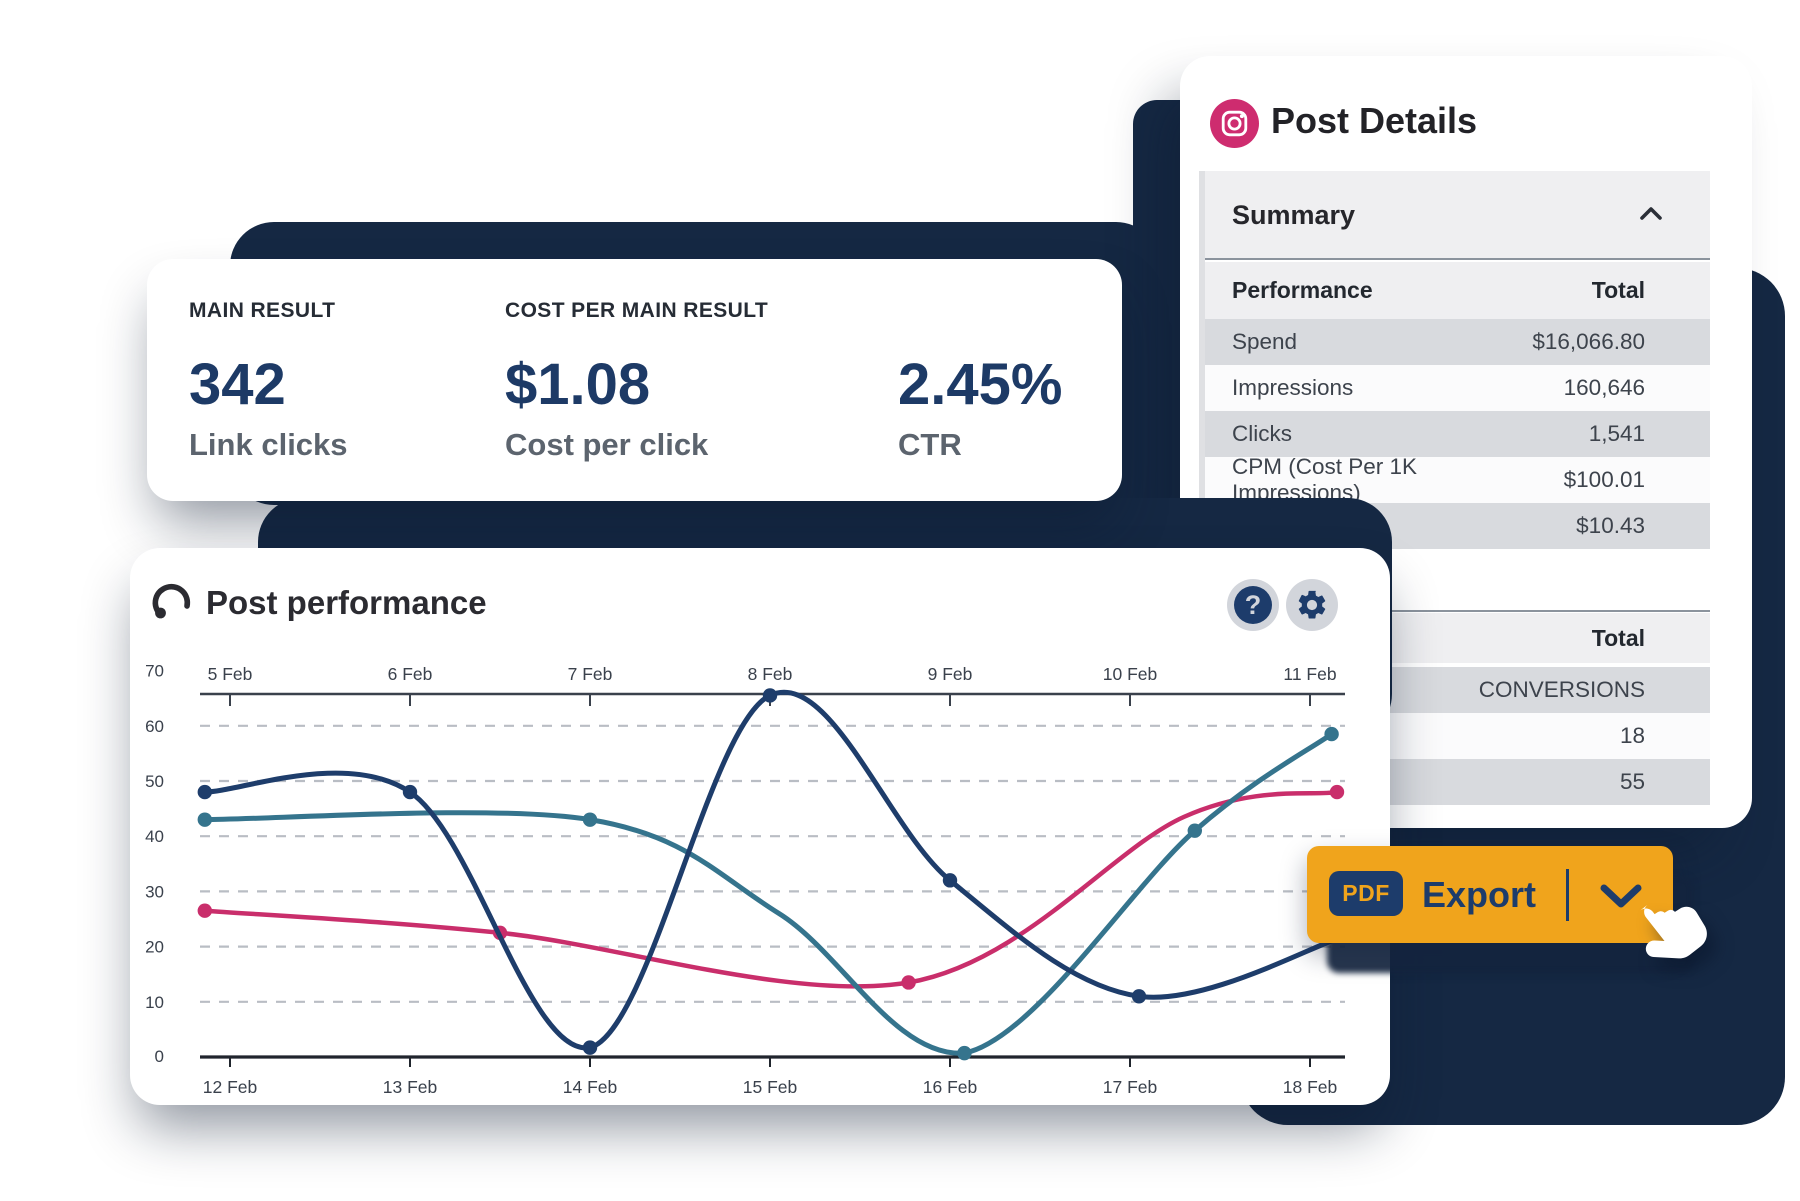 This screenshot has width=1800, height=1201. I want to click on svg-text: 8 Feb, so click(770, 674).